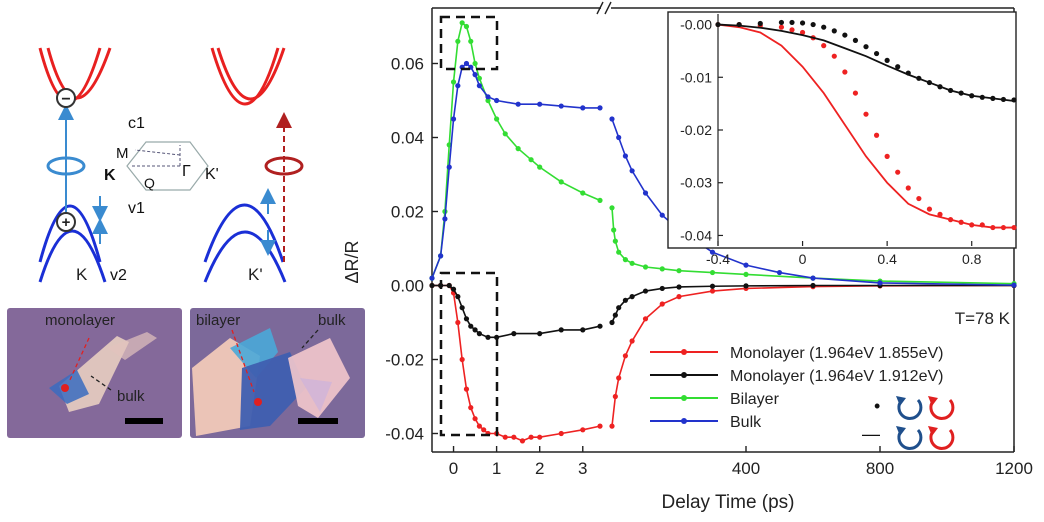 This screenshot has height=522, width=1044. What do you see at coordinates (746, 468) in the screenshot?
I see `x-tick-label: 400` at bounding box center [746, 468].